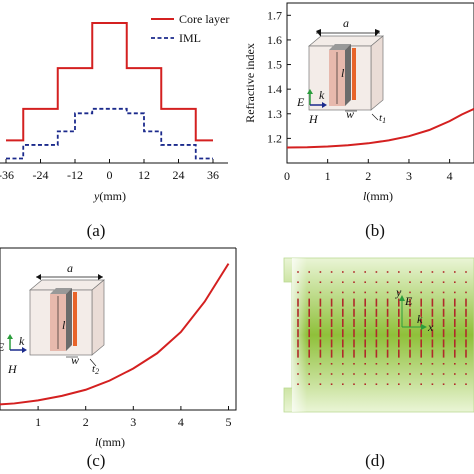  What do you see at coordinates (368, 176) in the screenshot?
I see `panel-b-x-tick-label: 2` at bounding box center [368, 176].